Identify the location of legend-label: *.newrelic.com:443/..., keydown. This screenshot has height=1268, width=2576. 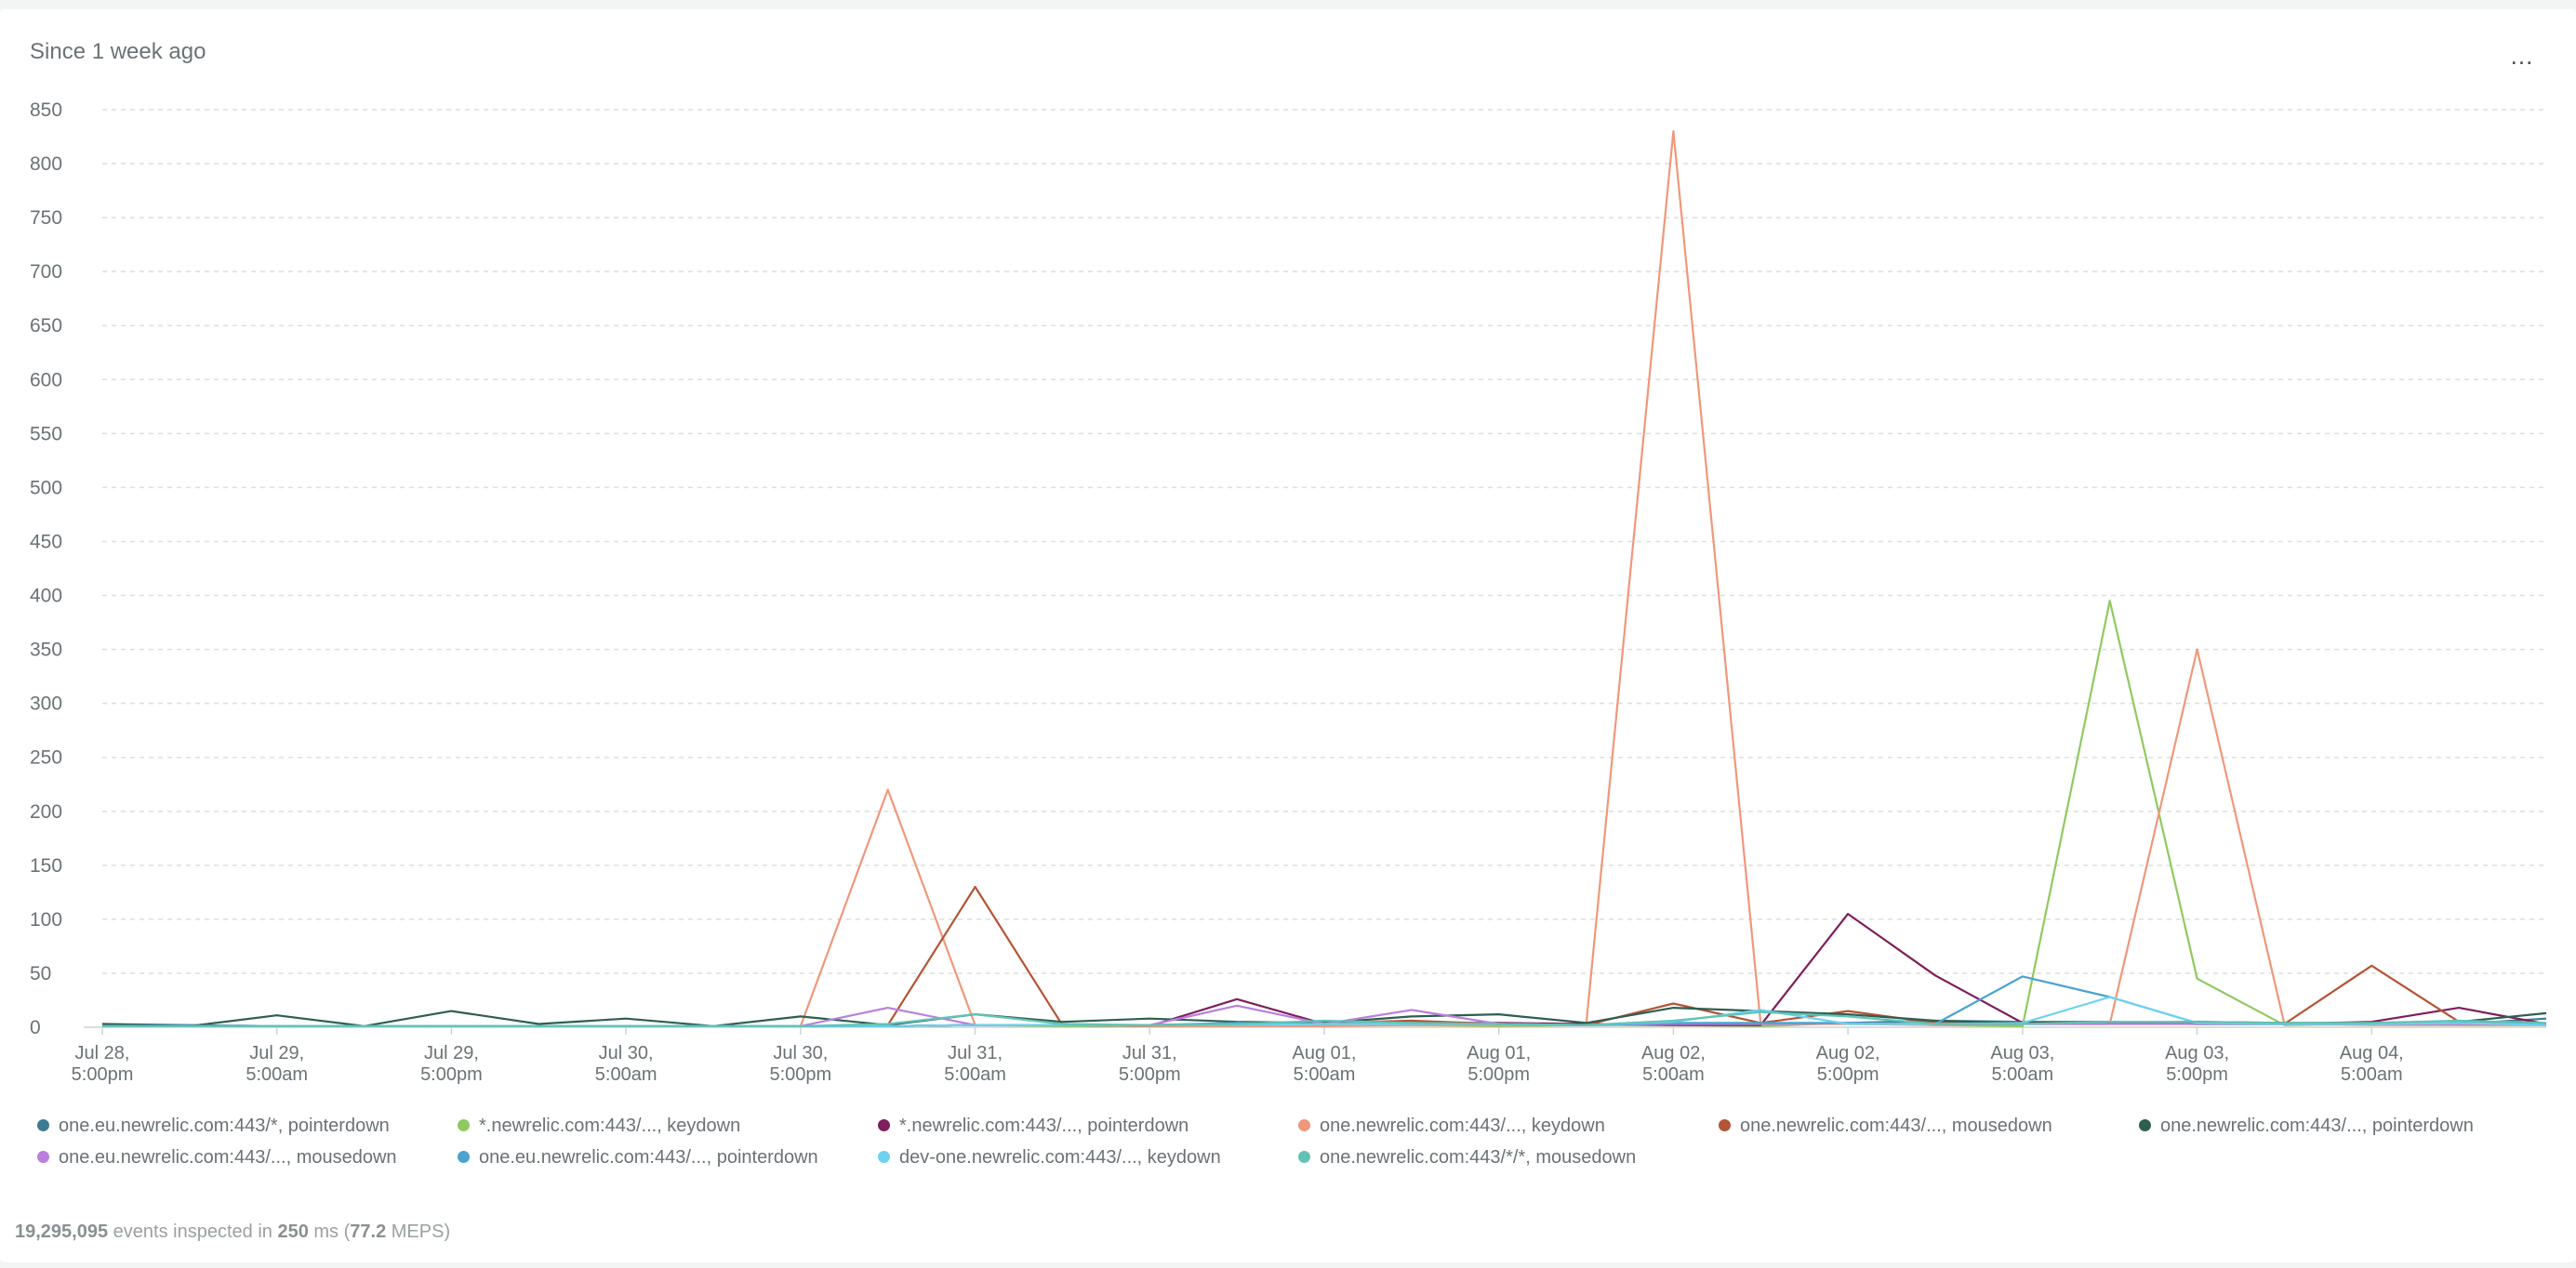
(610, 1126).